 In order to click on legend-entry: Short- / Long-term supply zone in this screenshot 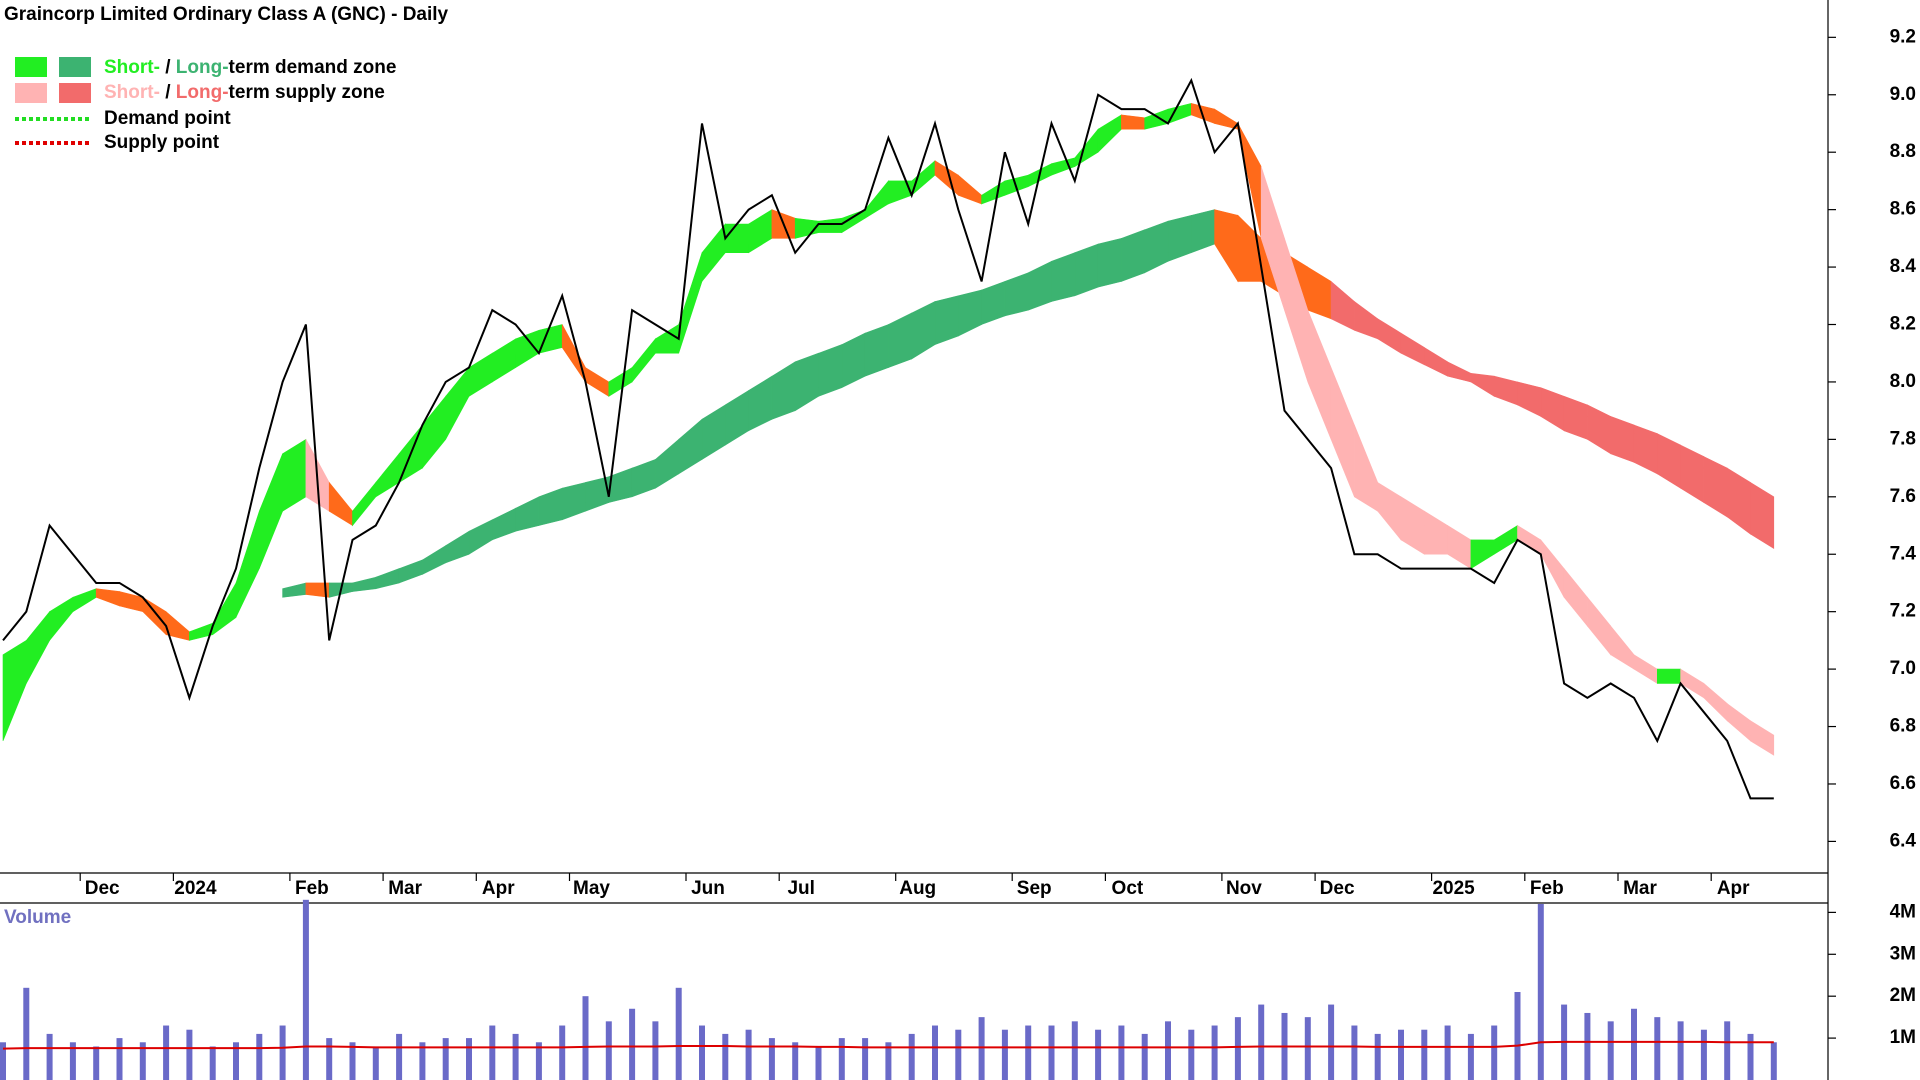, I will do `click(244, 92)`.